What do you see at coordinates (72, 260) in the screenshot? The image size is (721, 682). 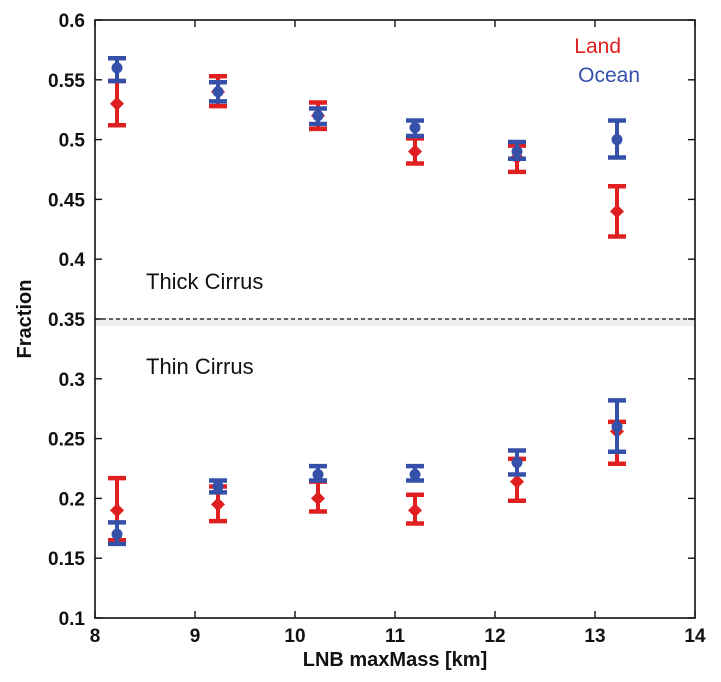 I see `y-tick-label: 0.4` at bounding box center [72, 260].